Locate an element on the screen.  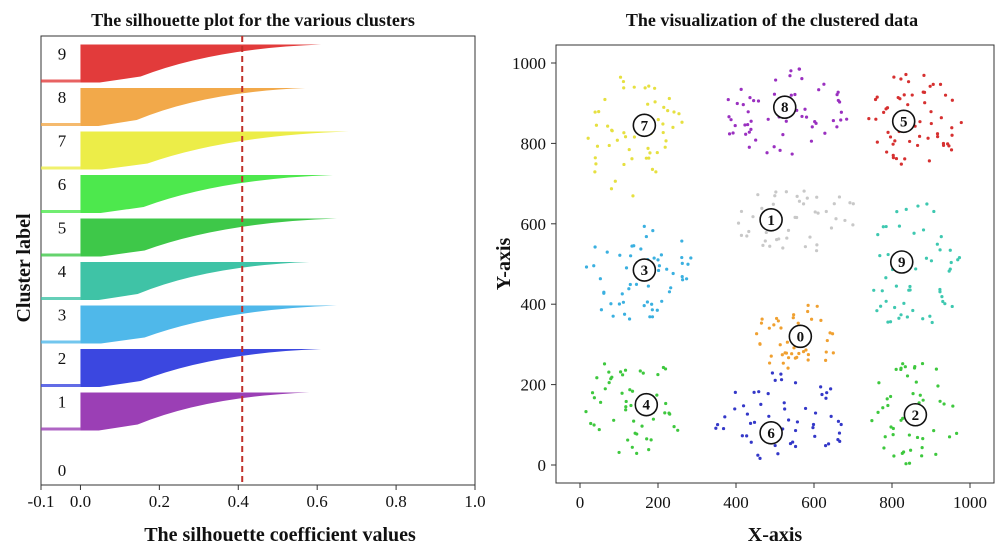
silhouette-x-tick-label: 1.0 is located at coordinates (474, 501).